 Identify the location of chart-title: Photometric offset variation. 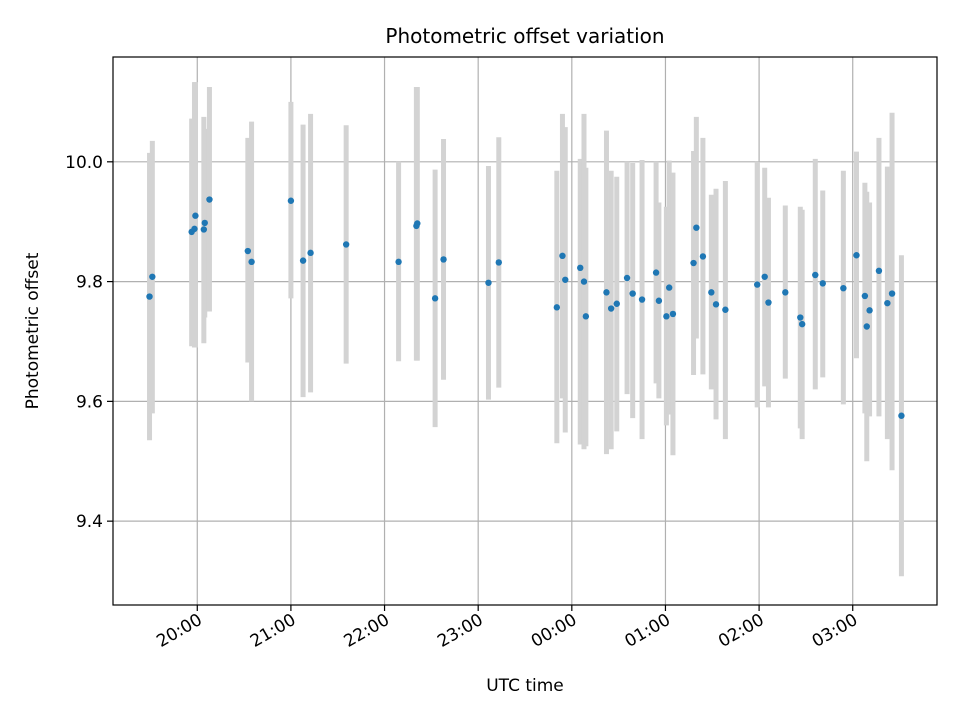
(524, 36).